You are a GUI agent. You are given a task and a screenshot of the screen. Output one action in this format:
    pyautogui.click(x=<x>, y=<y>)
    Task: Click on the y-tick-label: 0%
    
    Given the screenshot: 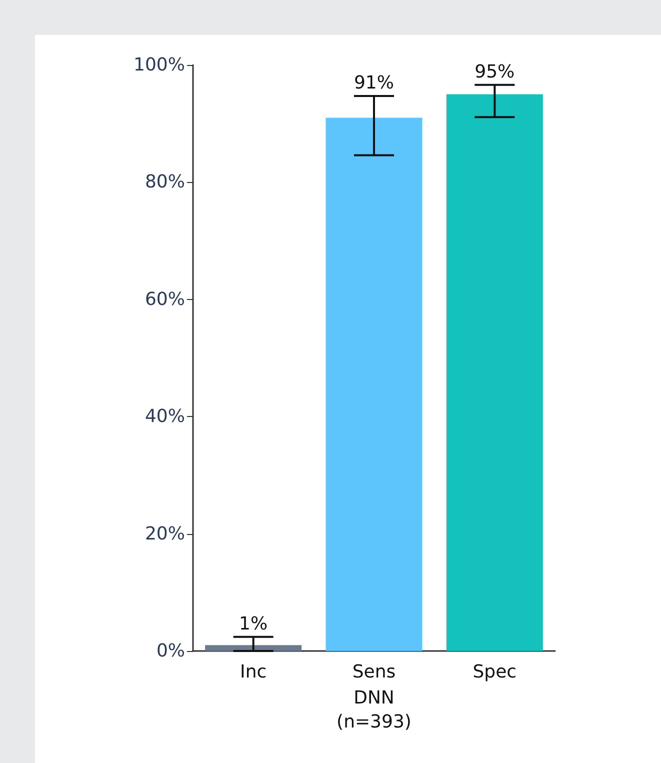 What is the action you would take?
    pyautogui.click(x=170, y=651)
    